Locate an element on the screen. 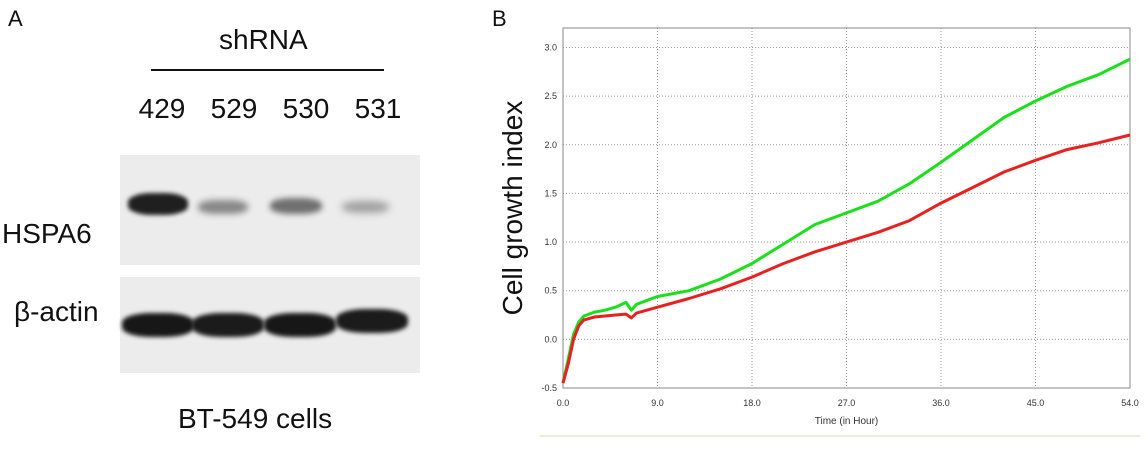  lane-label-1: 429 is located at coordinates (162, 108).